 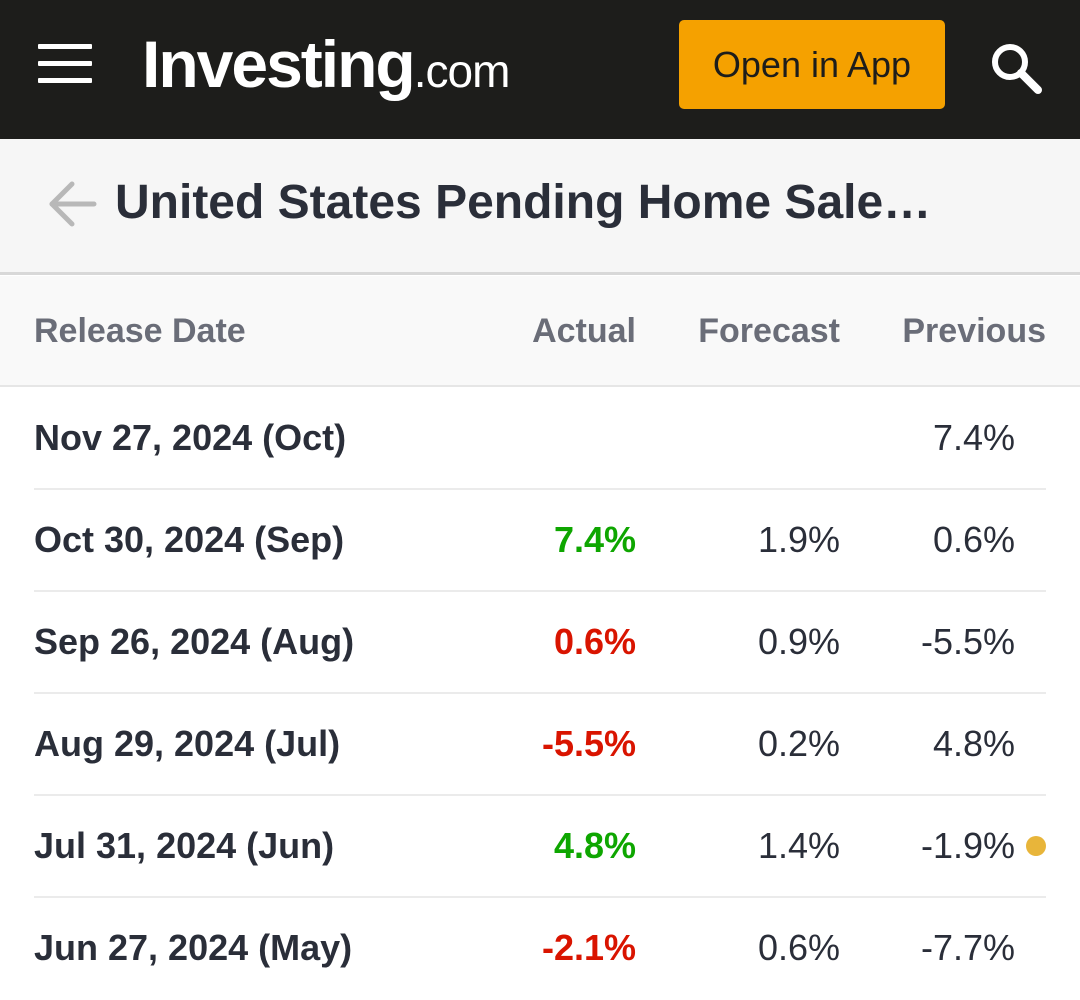 What do you see at coordinates (190, 437) in the screenshot?
I see `release-date-cell: Nov 27, 2024 (Oct)` at bounding box center [190, 437].